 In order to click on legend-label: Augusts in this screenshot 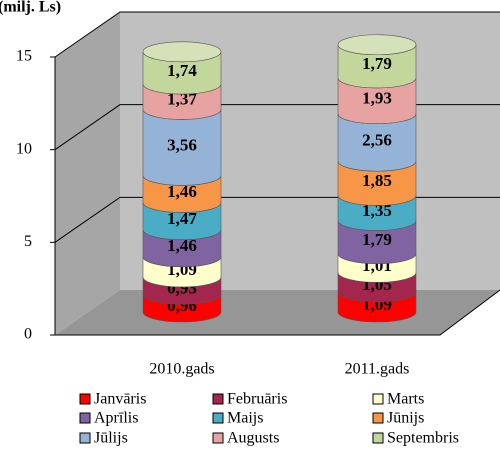, I will do `click(253, 438)`.